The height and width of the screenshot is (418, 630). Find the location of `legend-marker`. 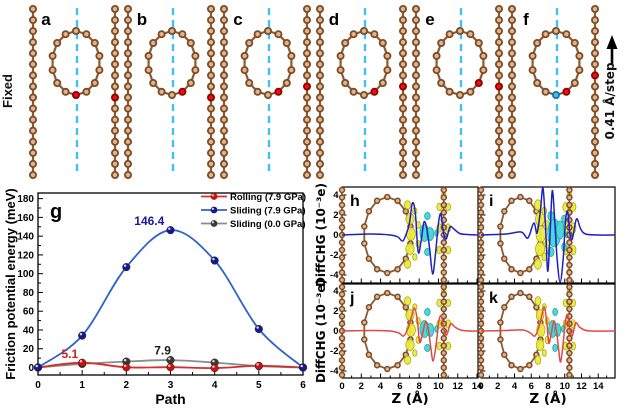

legend-marker is located at coordinates (214, 223).